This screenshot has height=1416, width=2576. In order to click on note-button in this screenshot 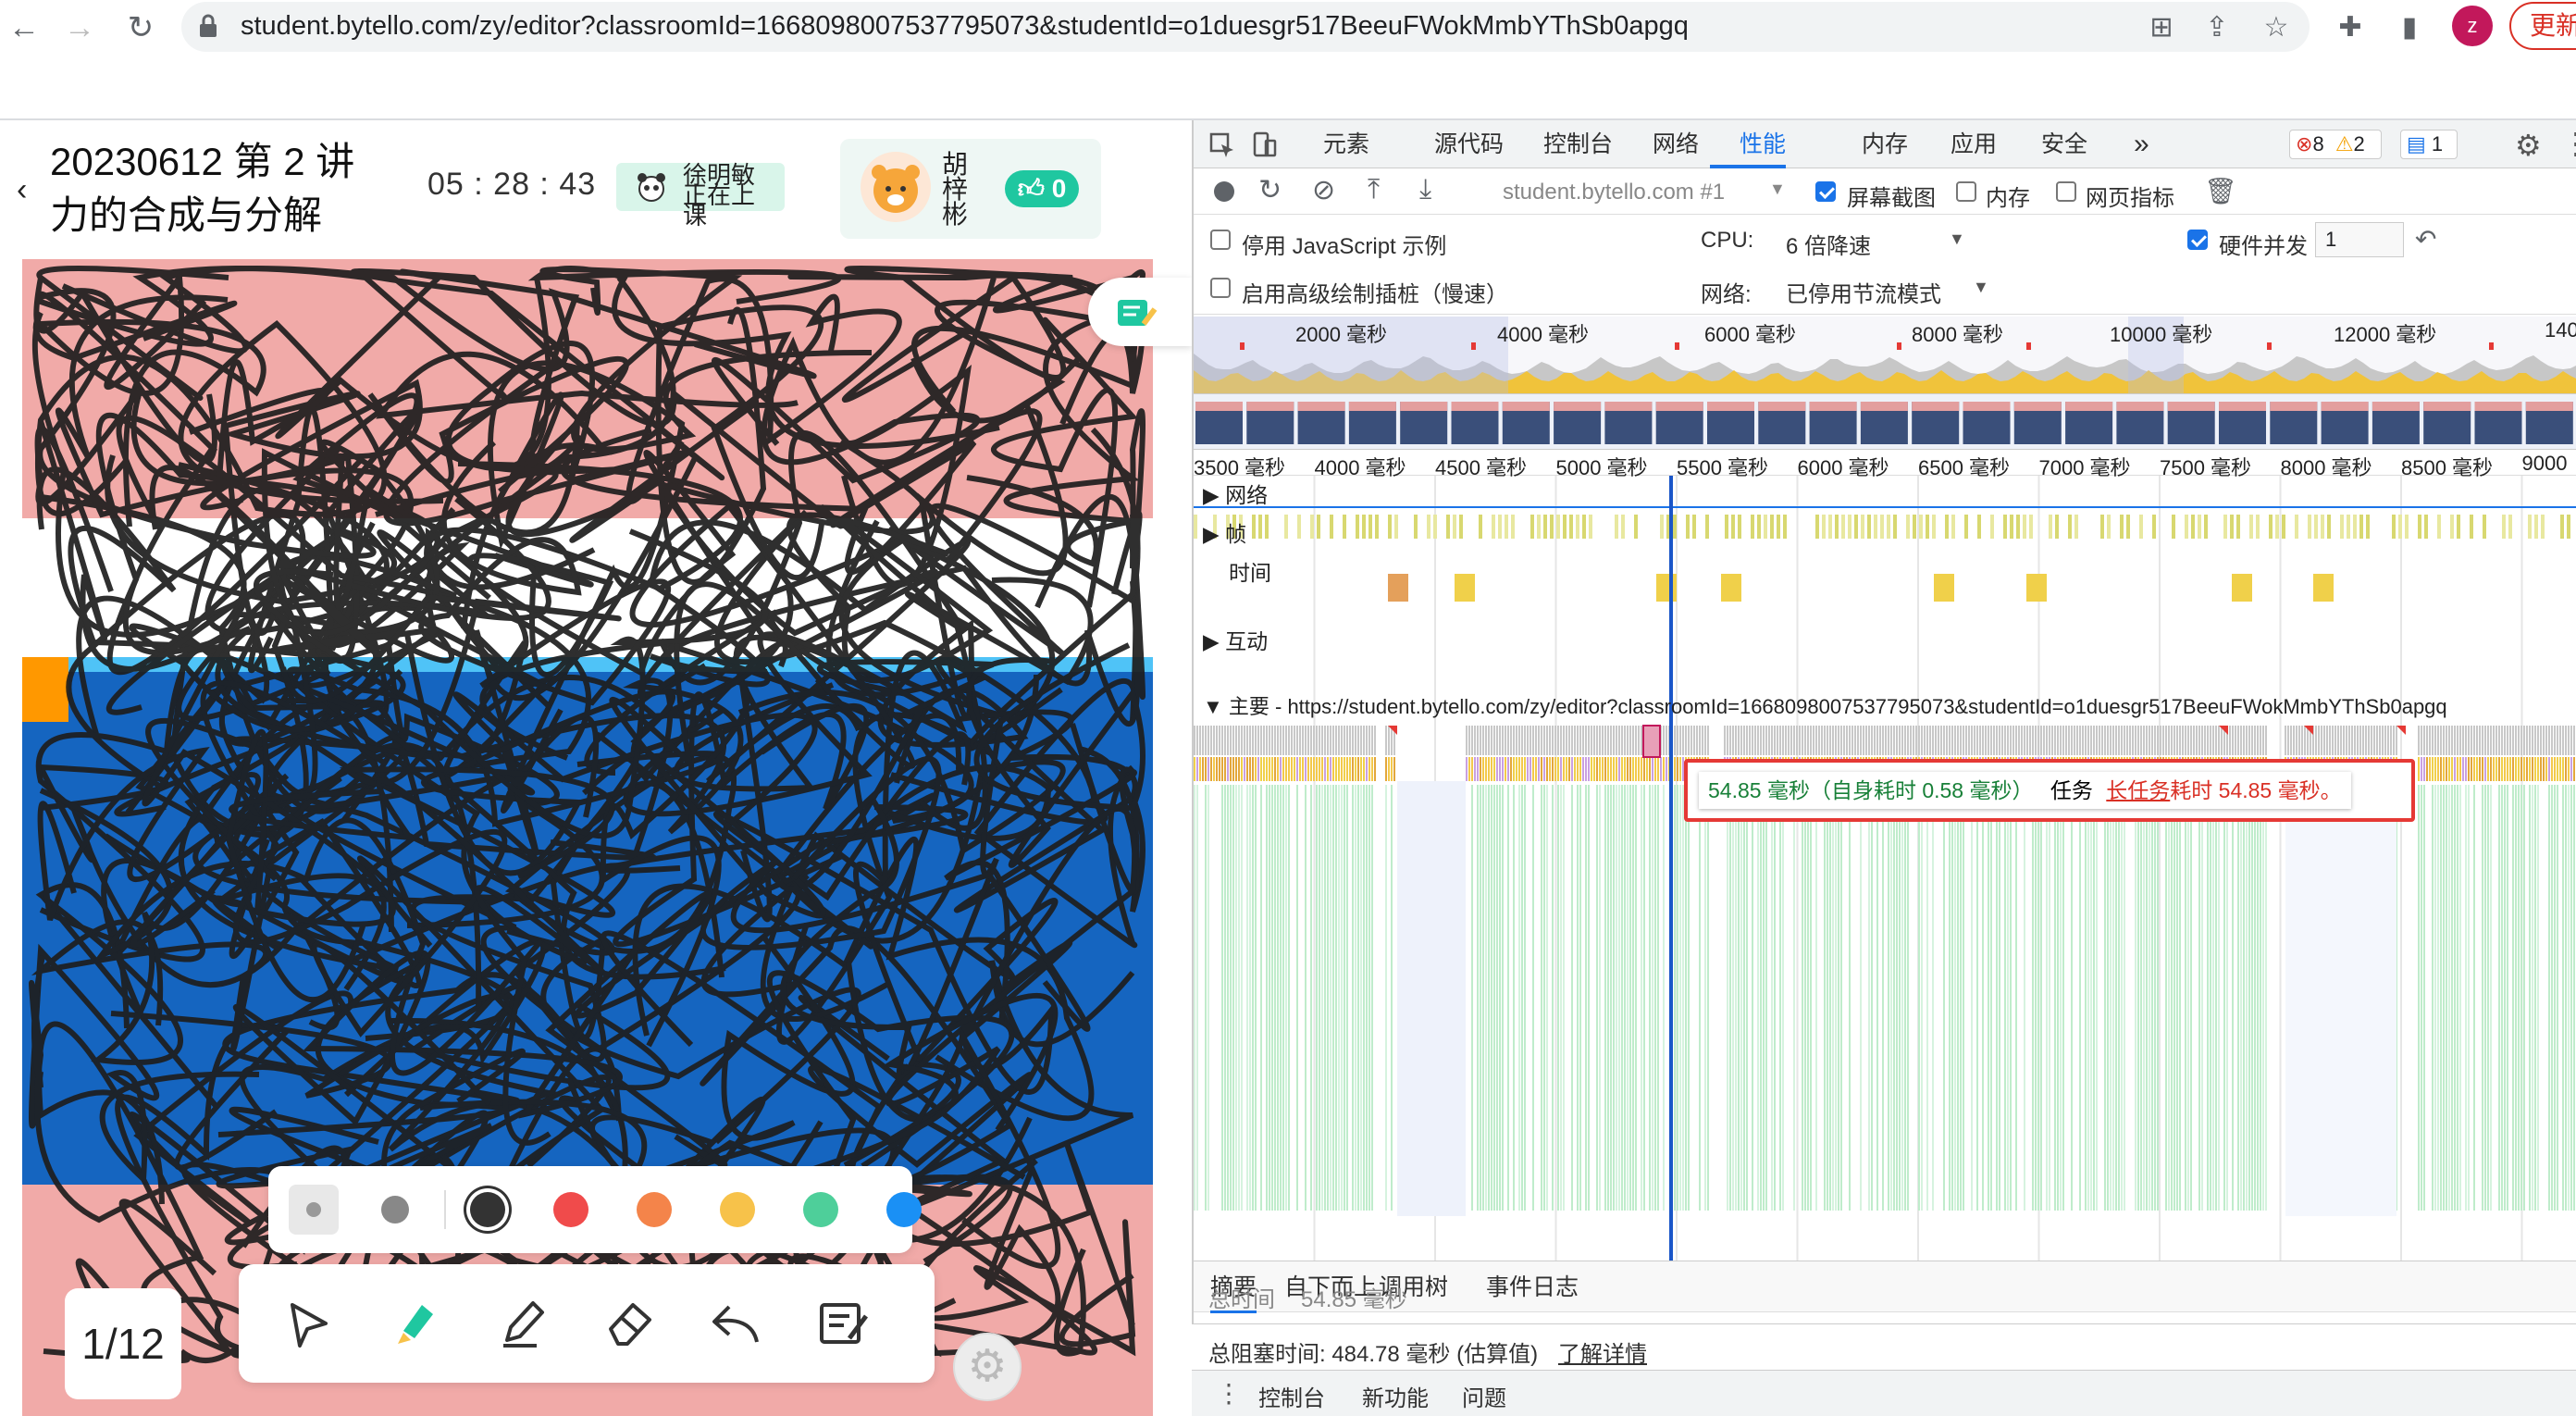, I will do `click(1140, 312)`.